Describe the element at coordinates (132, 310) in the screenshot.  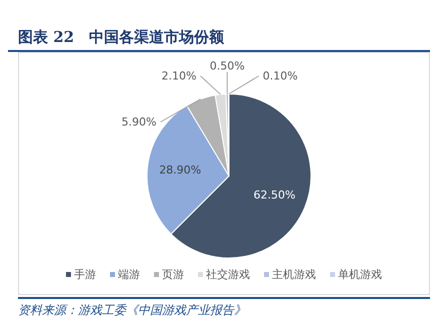
I see `text: 资料来源：游戏工委《中国游戏产业报告》` at that location.